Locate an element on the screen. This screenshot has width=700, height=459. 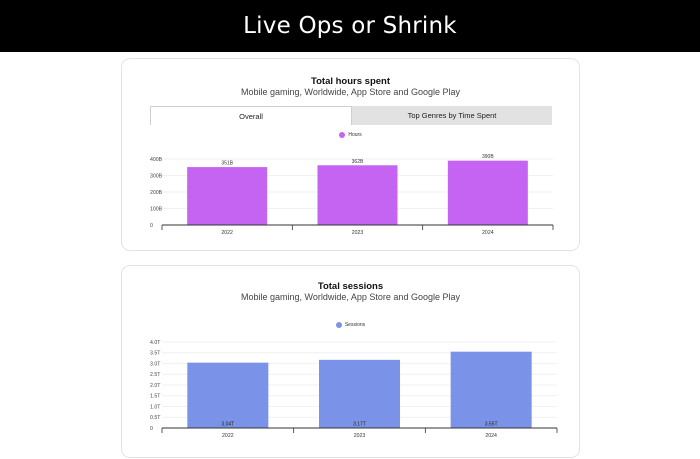
sessions-chart-title: Total sessions is located at coordinates (350, 286).